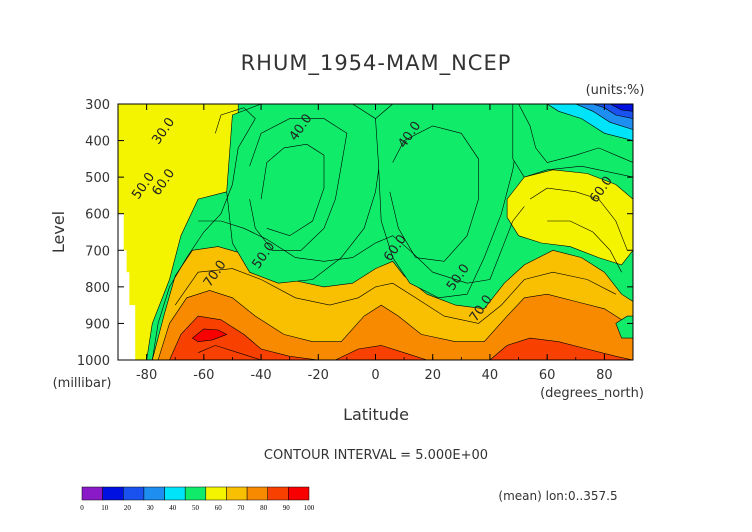 Image resolution: width=752 pixels, height=532 pixels. Describe the element at coordinates (128, 508) in the screenshot. I see `colorbar-tick-20: 20` at that location.